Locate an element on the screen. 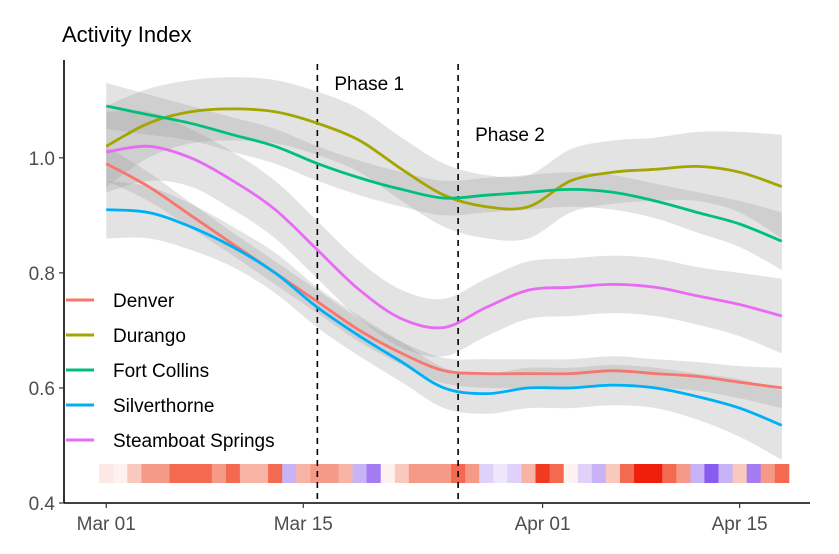 The image size is (839, 554). y-tick-label: 0.4 is located at coordinates (42, 504).